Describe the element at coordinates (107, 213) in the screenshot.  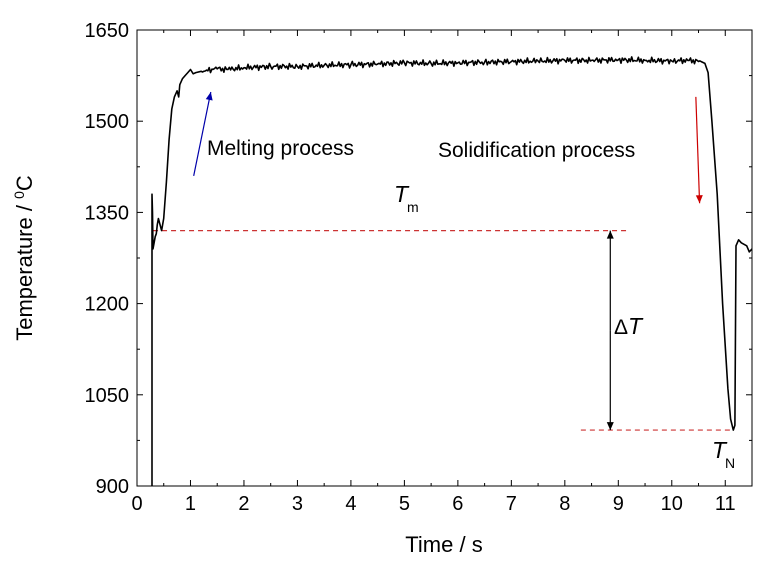
I see `y-tick-label: 1350` at that location.